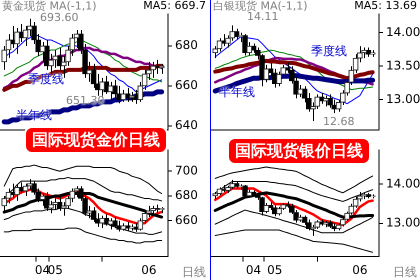 The image size is (420, 280). What do you see at coordinates (260, 6) in the screenshot?
I see `chart-title: 白银现货 MA(-1,1)` at bounding box center [260, 6].